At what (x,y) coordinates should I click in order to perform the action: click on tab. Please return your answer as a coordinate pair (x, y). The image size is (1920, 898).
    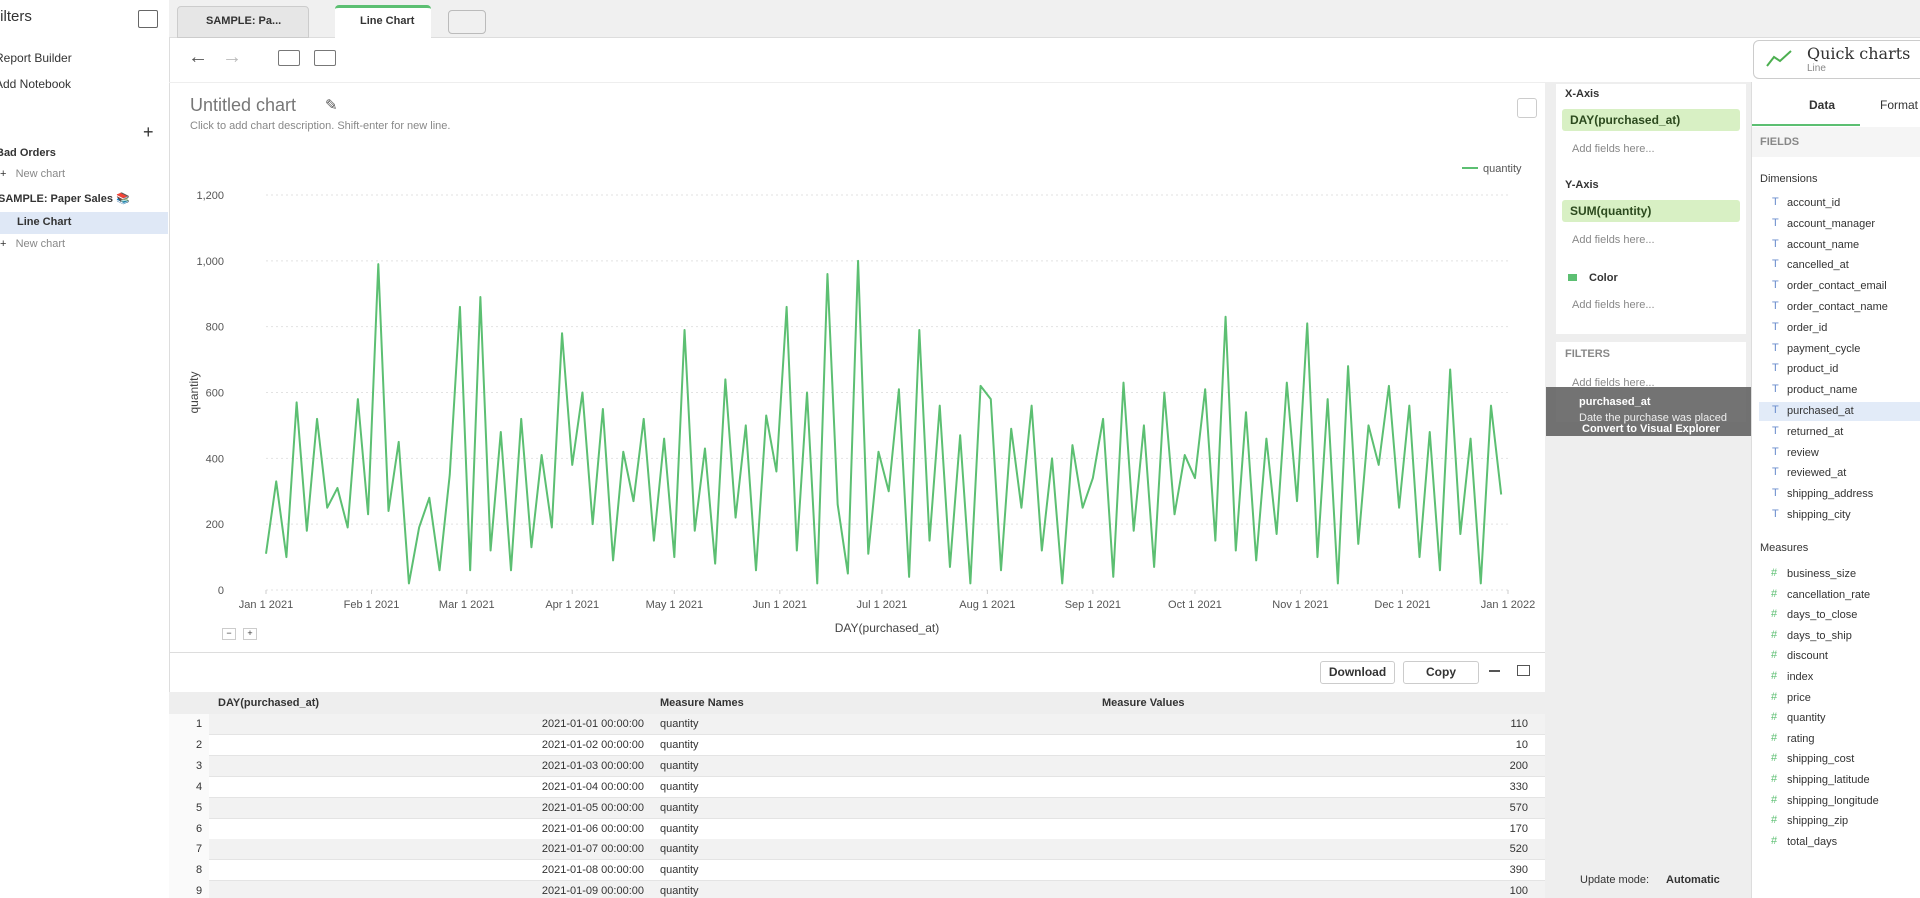
    Looking at the image, I should click on (243, 22).